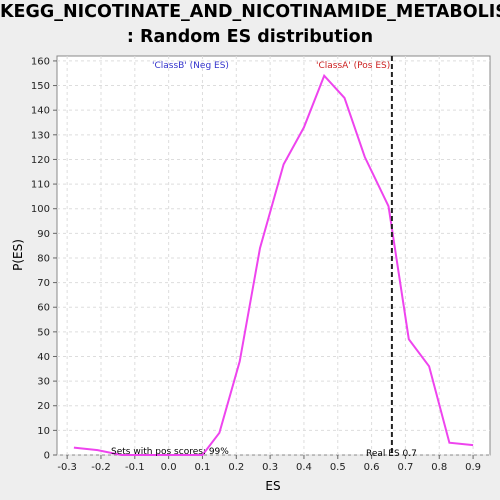 This screenshot has height=500, width=500. I want to click on x-tick-label: 0.1, so click(203, 467).